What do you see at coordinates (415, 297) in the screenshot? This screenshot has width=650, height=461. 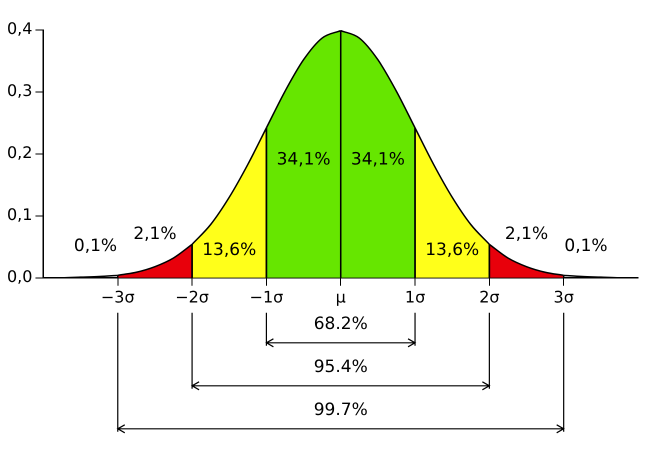 I see `x-tick-label: 1σ` at bounding box center [415, 297].